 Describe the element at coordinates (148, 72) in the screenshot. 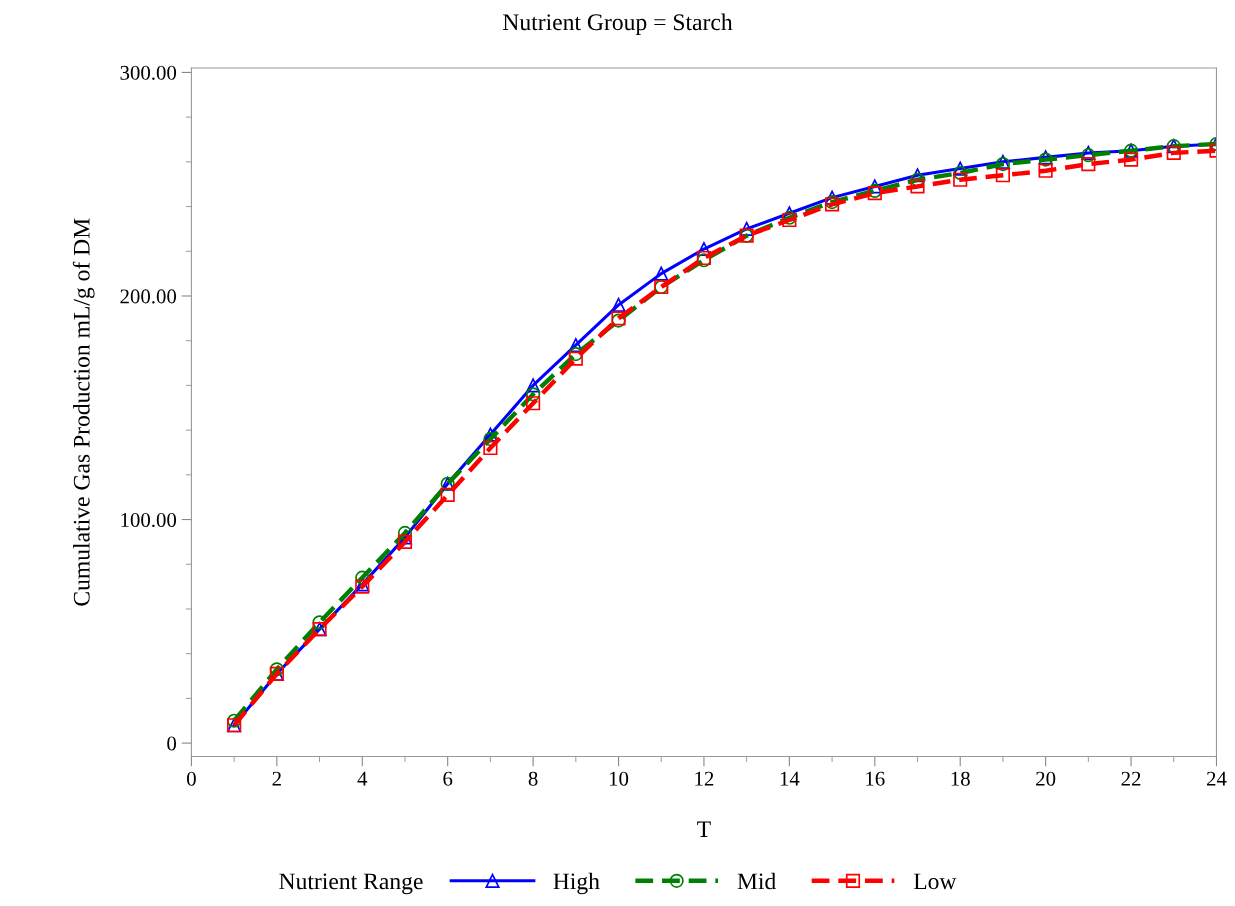

I see `y-tick-label: 300.00` at that location.